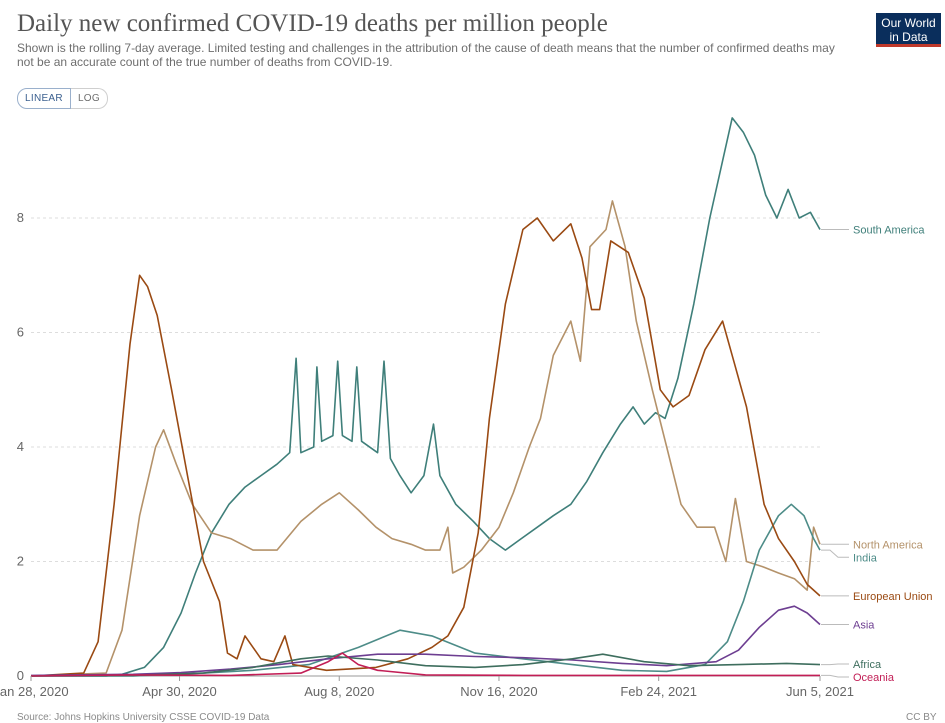 The height and width of the screenshot is (723, 945). What do you see at coordinates (921, 717) in the screenshot?
I see `license-link: CC BY` at bounding box center [921, 717].